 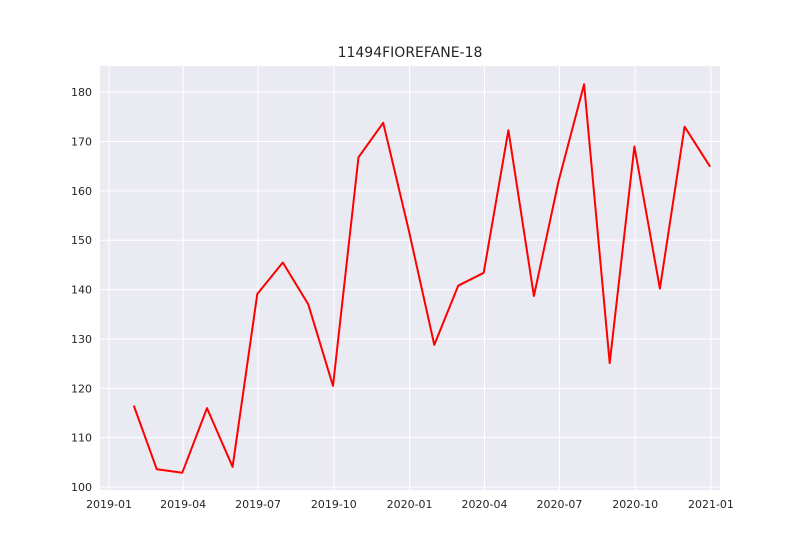 I want to click on x-tick-label: 2021-01, so click(x=711, y=504).